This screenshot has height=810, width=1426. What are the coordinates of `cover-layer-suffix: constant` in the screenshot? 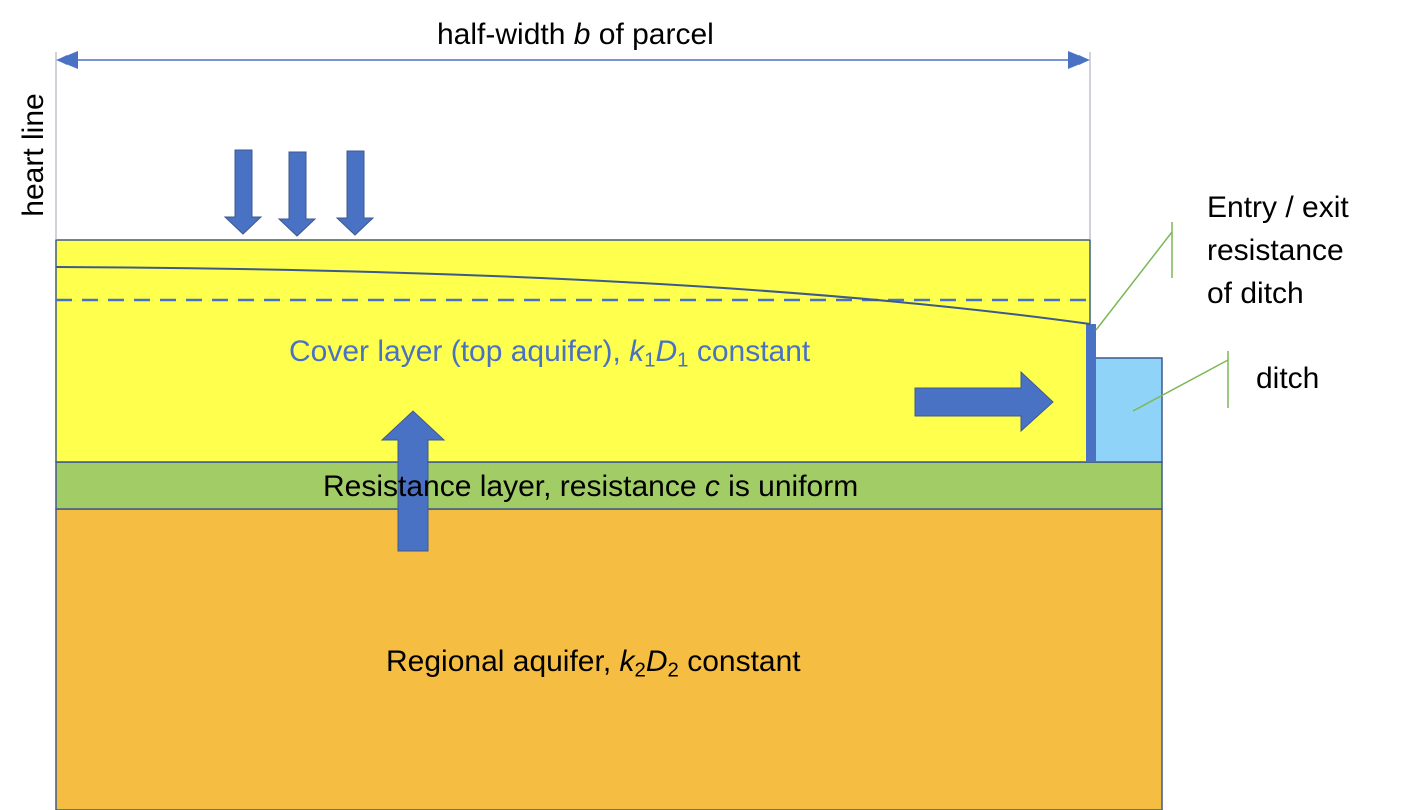 It's located at (750, 351).